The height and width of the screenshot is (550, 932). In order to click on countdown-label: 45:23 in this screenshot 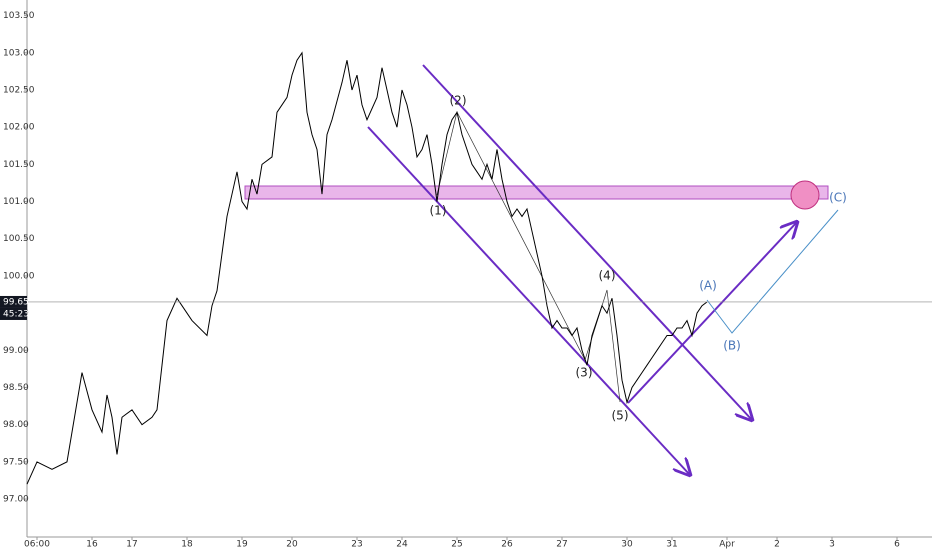, I will do `click(16, 314)`.